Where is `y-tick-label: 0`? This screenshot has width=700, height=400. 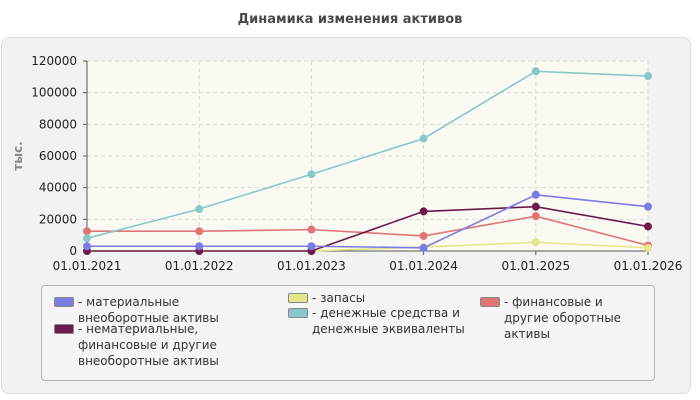
y-tick-label: 0 is located at coordinates (73, 251).